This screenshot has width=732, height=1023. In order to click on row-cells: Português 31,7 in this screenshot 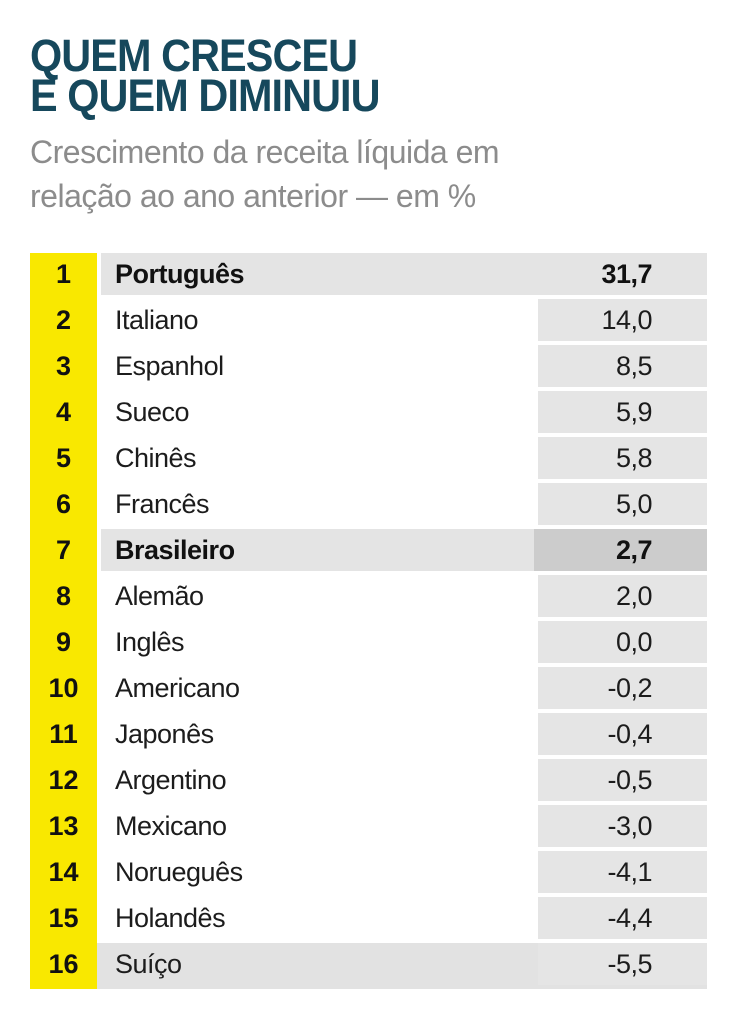, I will do `click(402, 276)`.